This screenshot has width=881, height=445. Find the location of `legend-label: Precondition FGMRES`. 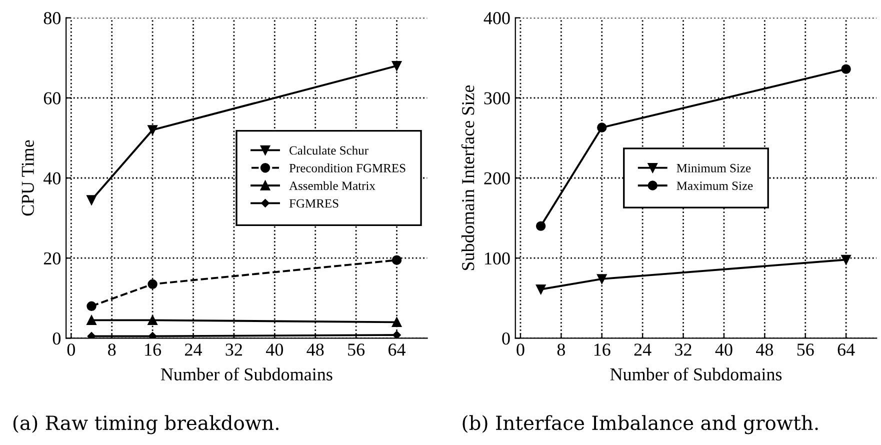

legend-label: Precondition FGMRES is located at coordinates (347, 168).